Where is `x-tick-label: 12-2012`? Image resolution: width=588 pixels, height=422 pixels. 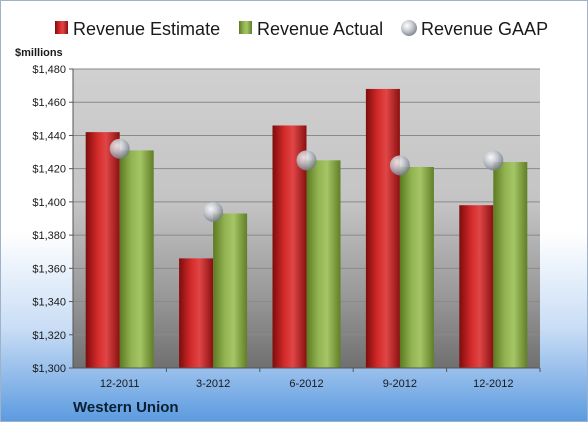
x-tick-label: 12-2012 is located at coordinates (493, 384).